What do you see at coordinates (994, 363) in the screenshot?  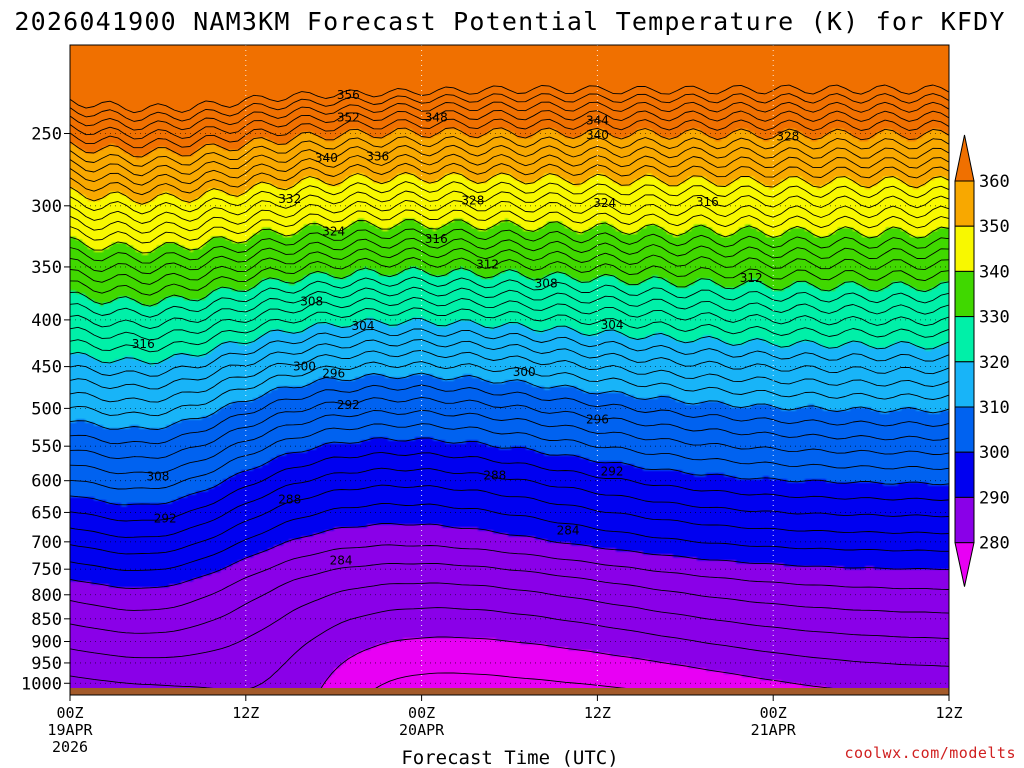 I see `colorbar-tick-label: 320` at bounding box center [994, 363].